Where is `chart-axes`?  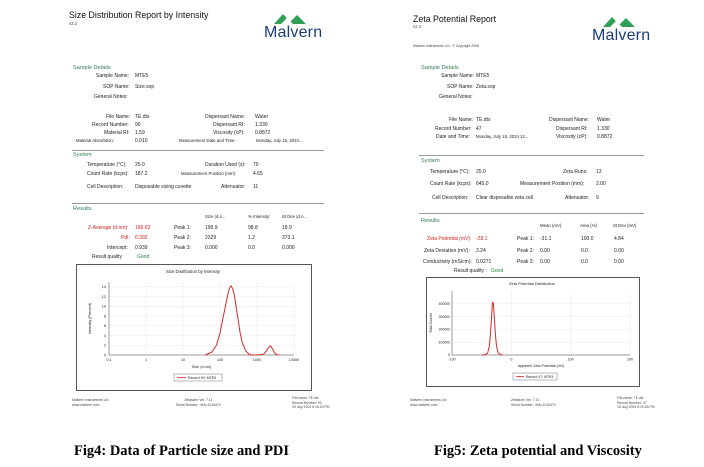
chart-axes is located at coordinates (540, 323).